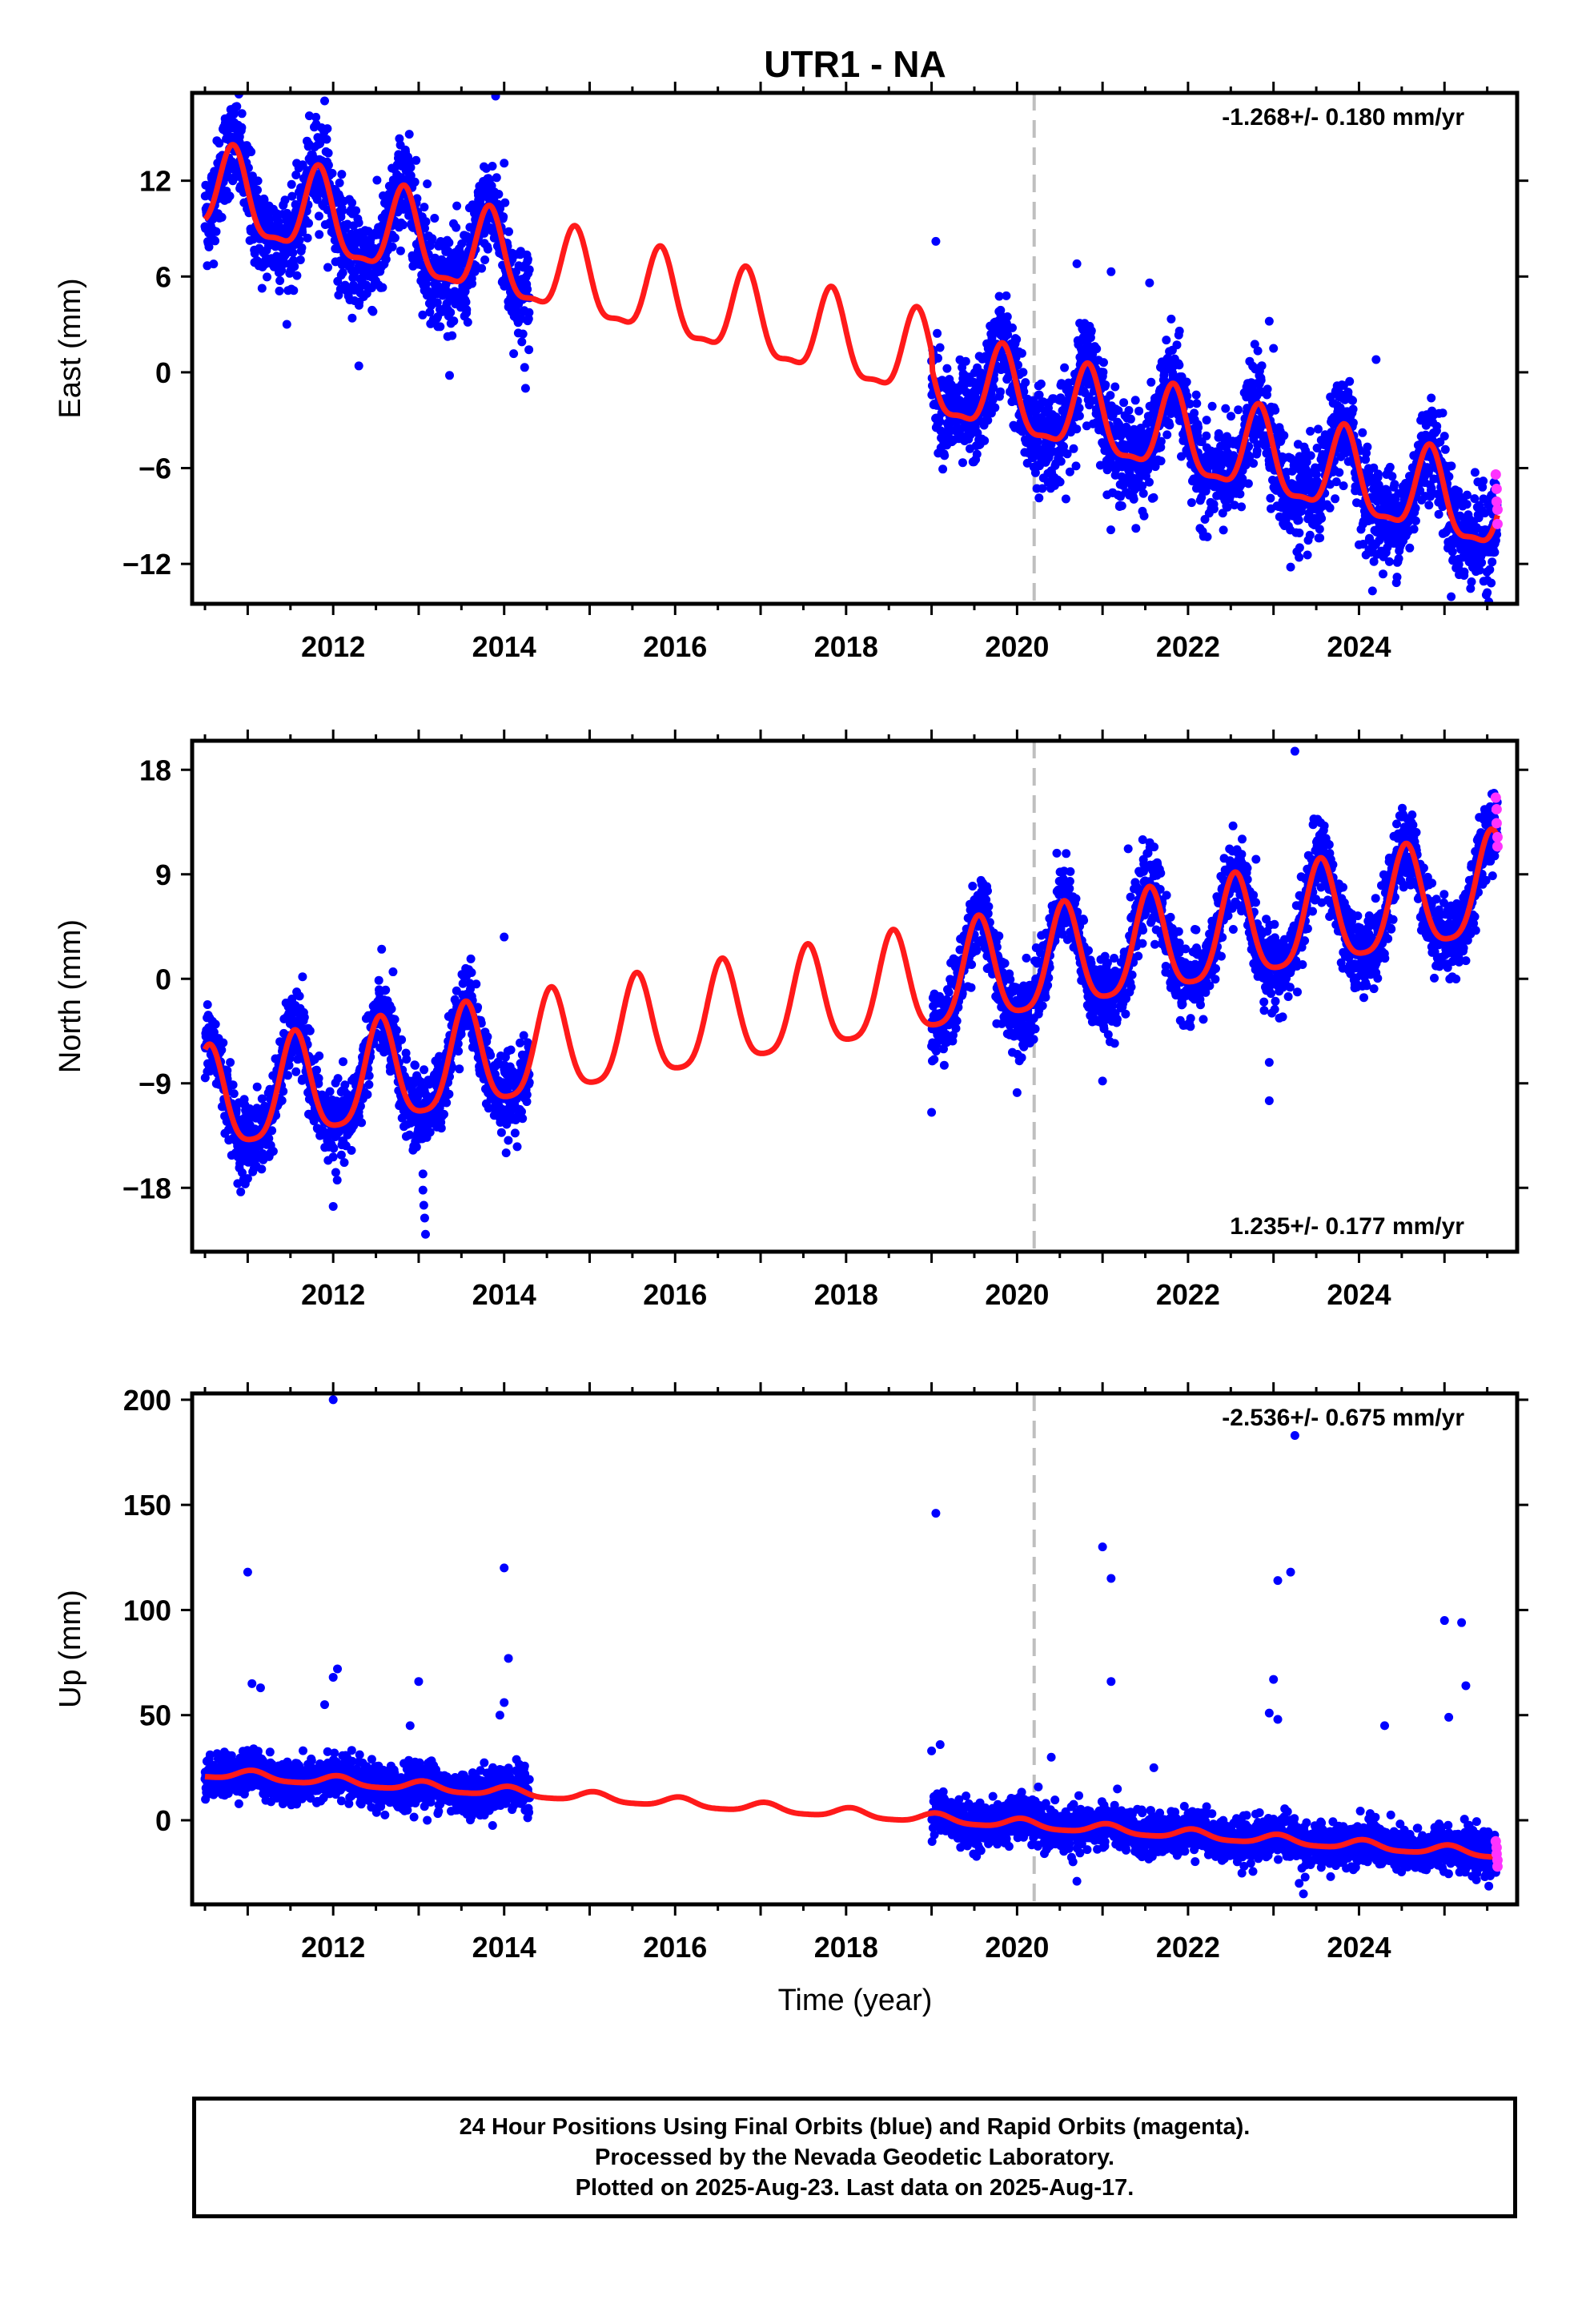 The width and height of the screenshot is (1582, 2324). Describe the element at coordinates (333, 646) in the screenshot. I see `east-xtick-label: 2012` at that location.